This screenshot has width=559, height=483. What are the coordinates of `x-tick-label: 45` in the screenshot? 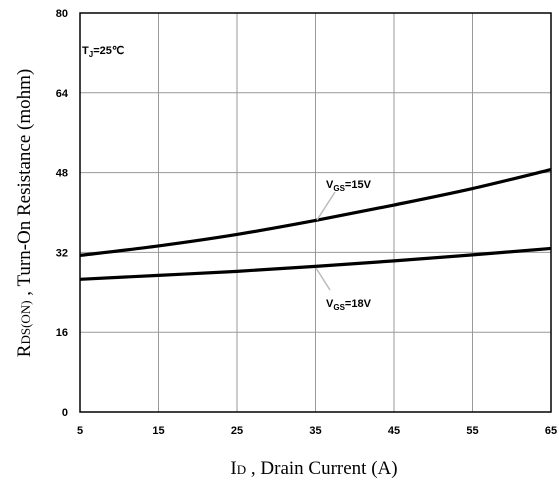 It's located at (394, 431).